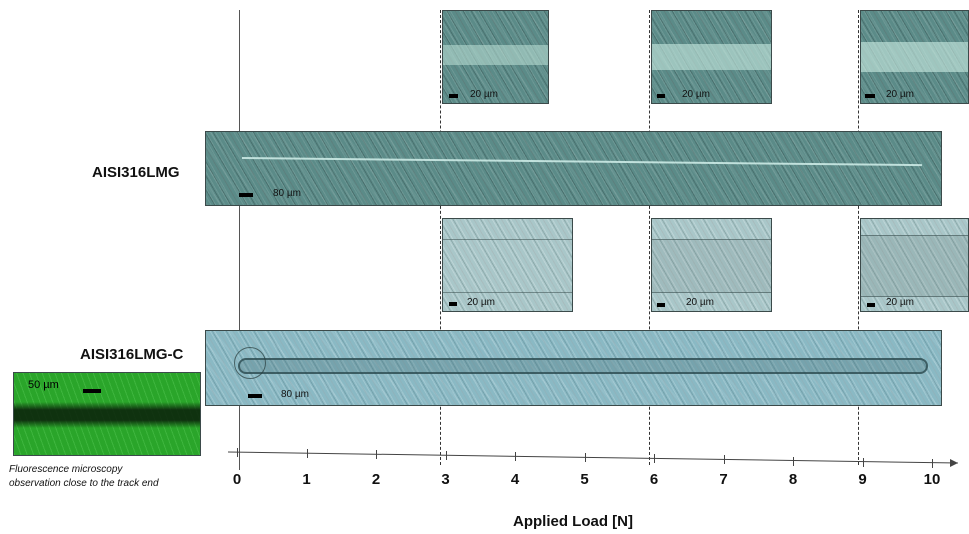 The width and height of the screenshot is (969, 534). What do you see at coordinates (793, 479) in the screenshot?
I see `axis-tick-label: 8` at bounding box center [793, 479].